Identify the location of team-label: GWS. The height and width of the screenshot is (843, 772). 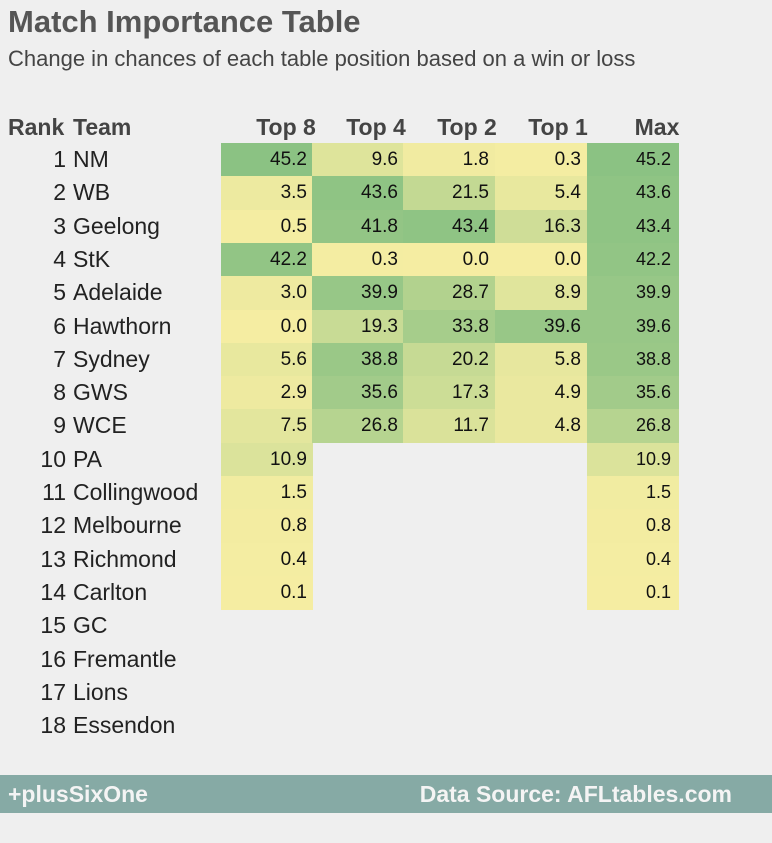
(100, 392).